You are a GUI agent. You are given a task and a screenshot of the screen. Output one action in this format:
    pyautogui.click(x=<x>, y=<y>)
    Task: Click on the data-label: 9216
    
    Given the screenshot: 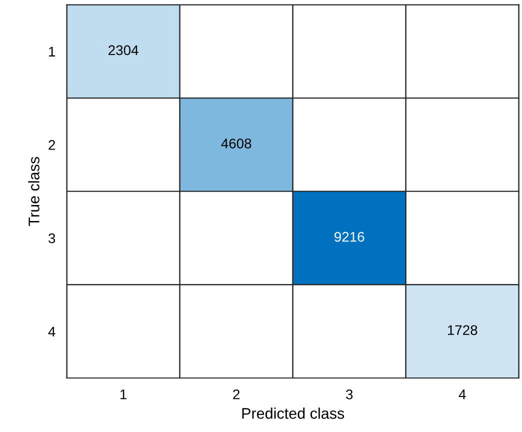 What is the action you would take?
    pyautogui.click(x=349, y=237)
    